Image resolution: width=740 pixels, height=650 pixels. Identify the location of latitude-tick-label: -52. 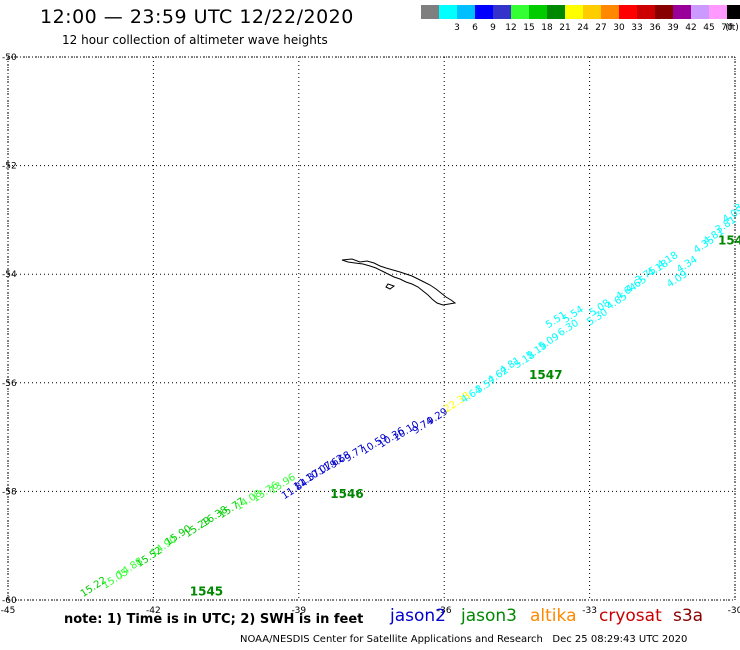
(9, 167).